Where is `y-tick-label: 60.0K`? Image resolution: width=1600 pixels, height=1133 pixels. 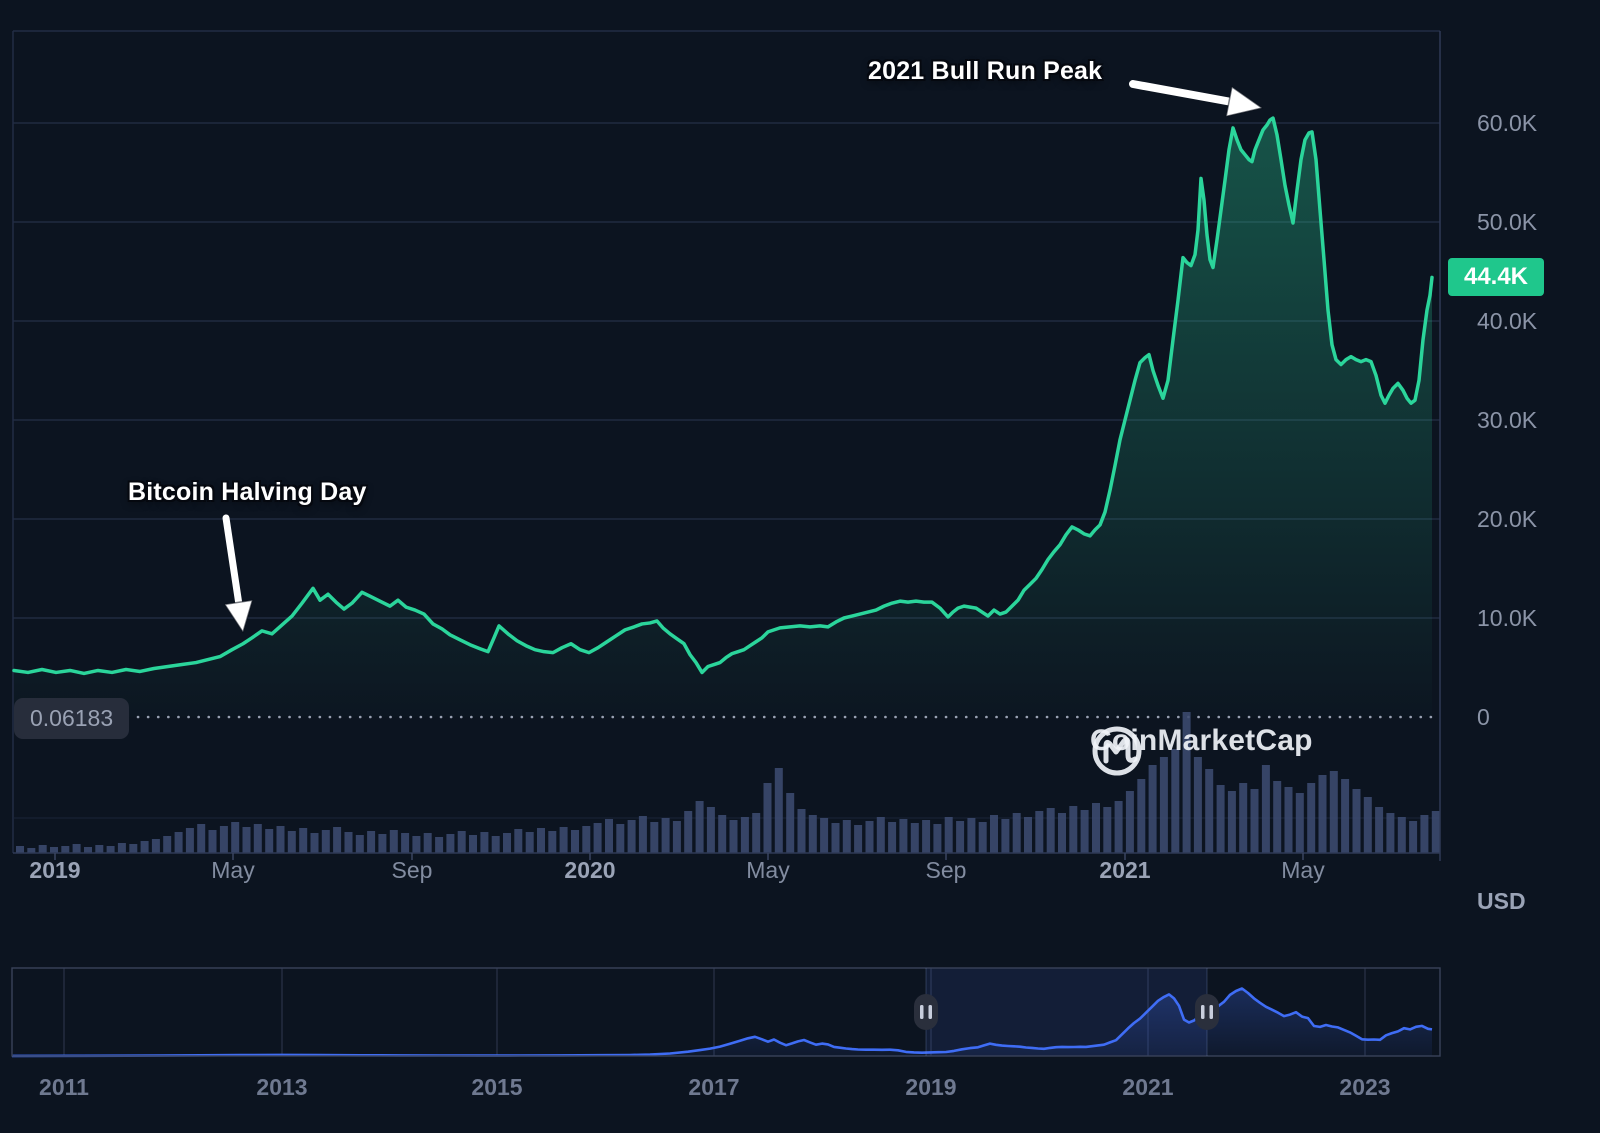 y-tick-label: 60.0K is located at coordinates (1507, 123).